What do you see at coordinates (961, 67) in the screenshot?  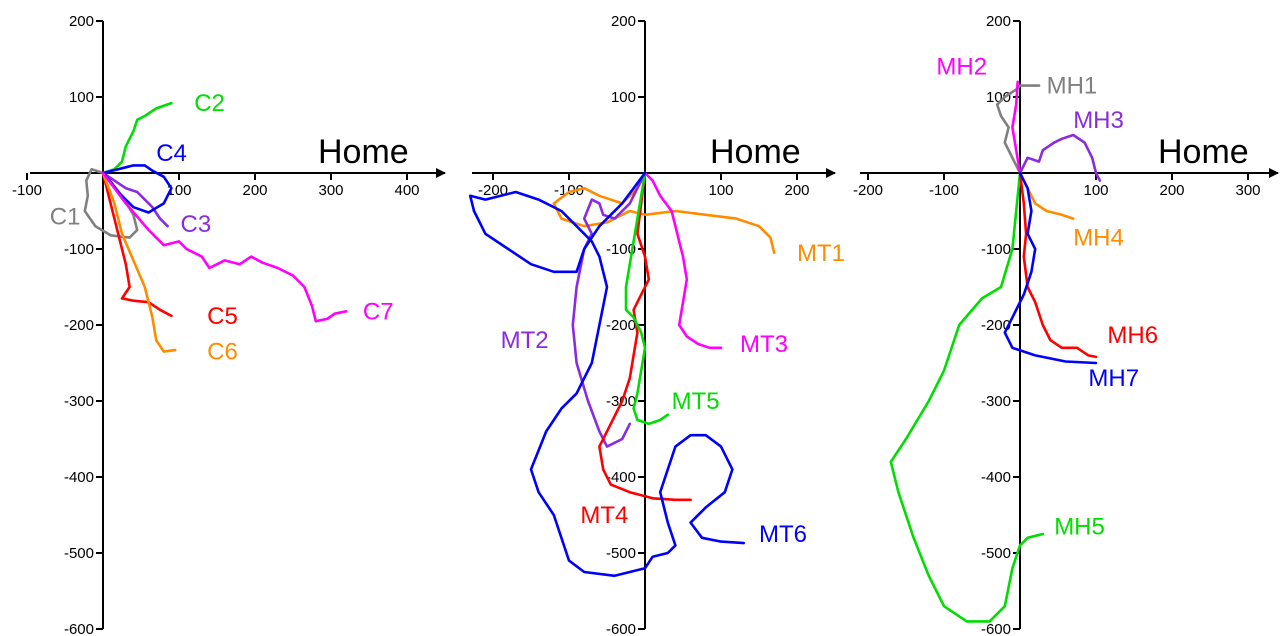 I see `series-label-mh2: MH2` at bounding box center [961, 67].